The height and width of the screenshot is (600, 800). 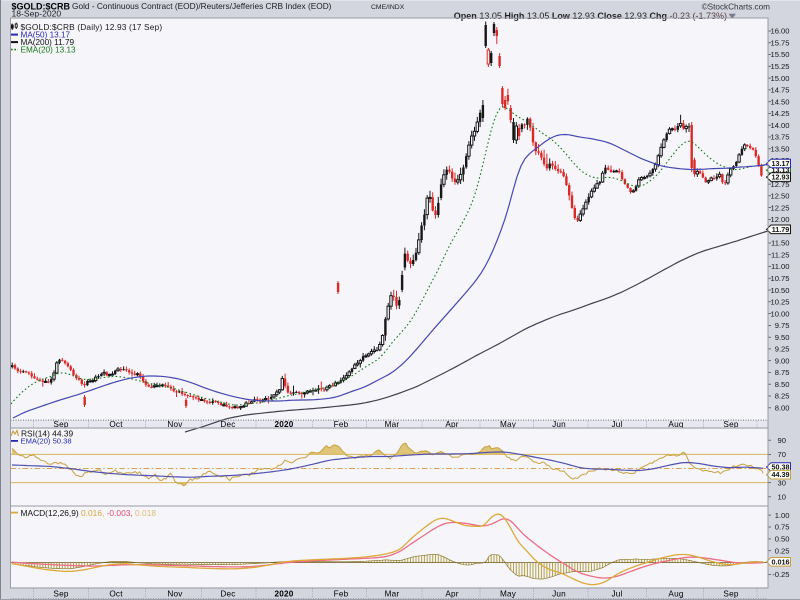 I want to click on svg-text: $GOLD:$CRB, so click(x=41, y=7).